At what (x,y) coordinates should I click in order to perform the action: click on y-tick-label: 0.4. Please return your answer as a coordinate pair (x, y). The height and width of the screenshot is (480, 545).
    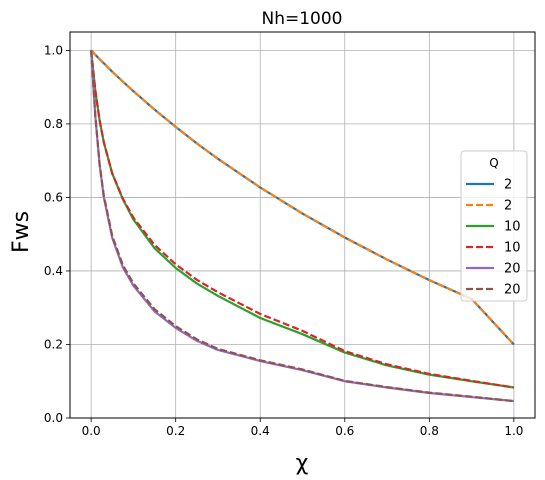
    Looking at the image, I should click on (53, 271).